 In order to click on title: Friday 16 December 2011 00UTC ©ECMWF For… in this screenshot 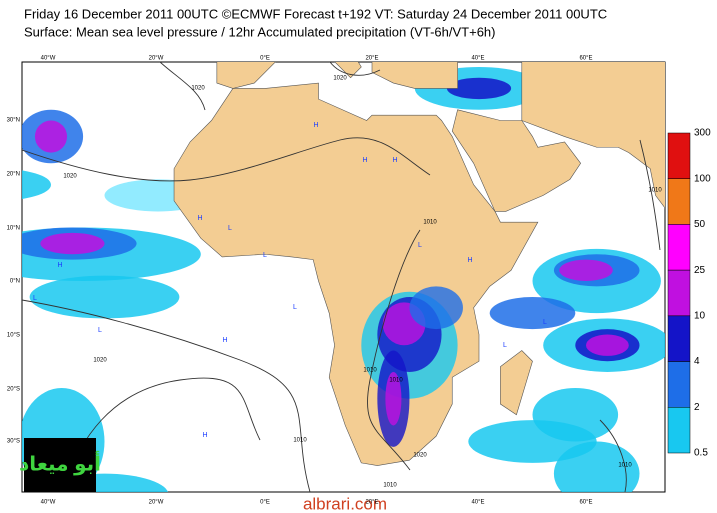, I will do `click(315, 13)`.